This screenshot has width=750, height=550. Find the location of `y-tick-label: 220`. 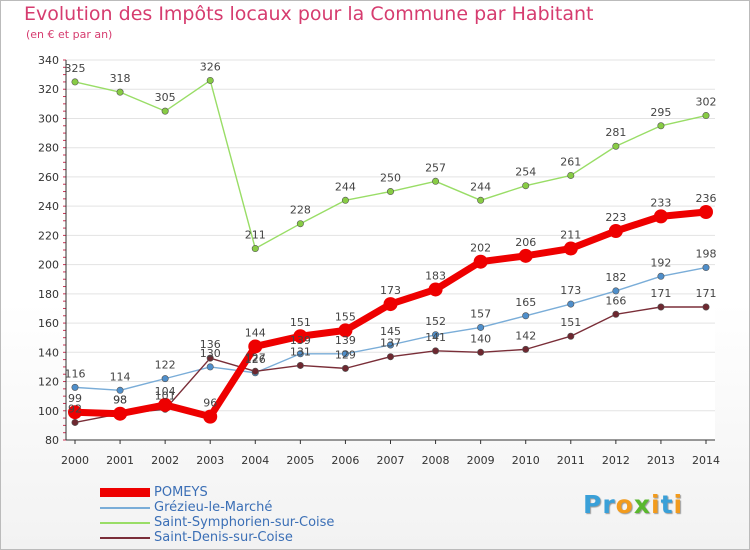

y-tick-label: 220 is located at coordinates (48, 235).